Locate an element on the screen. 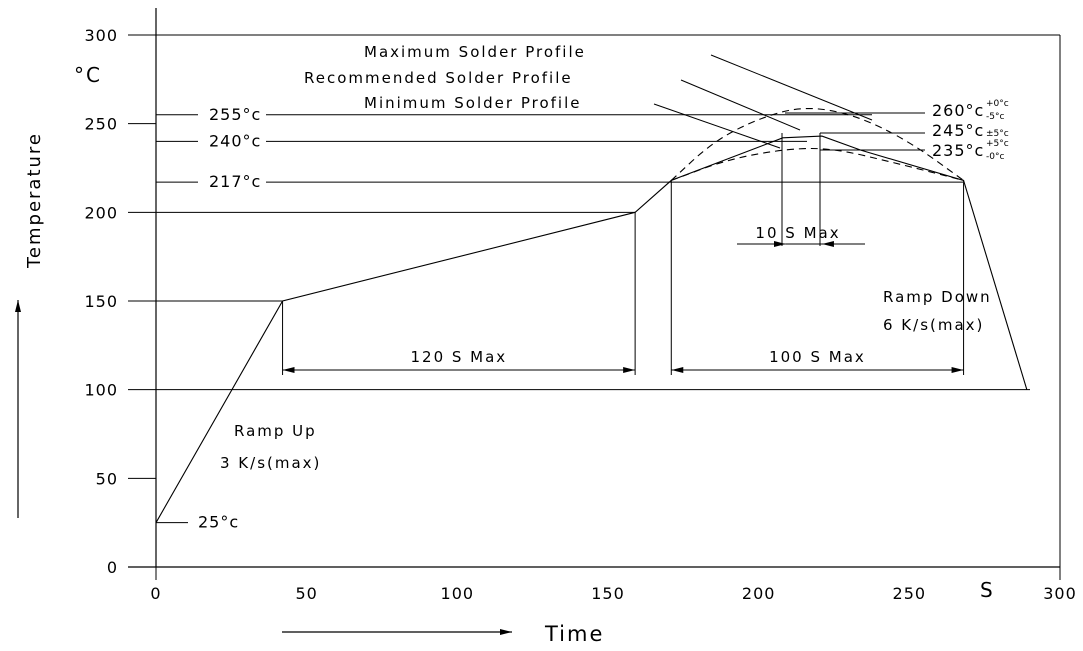  leader-minimum-profile is located at coordinates (717, 126).